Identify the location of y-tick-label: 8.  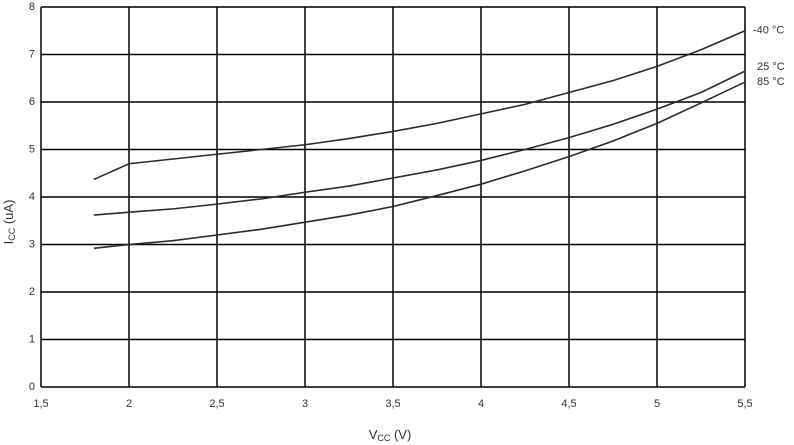
(32, 7).